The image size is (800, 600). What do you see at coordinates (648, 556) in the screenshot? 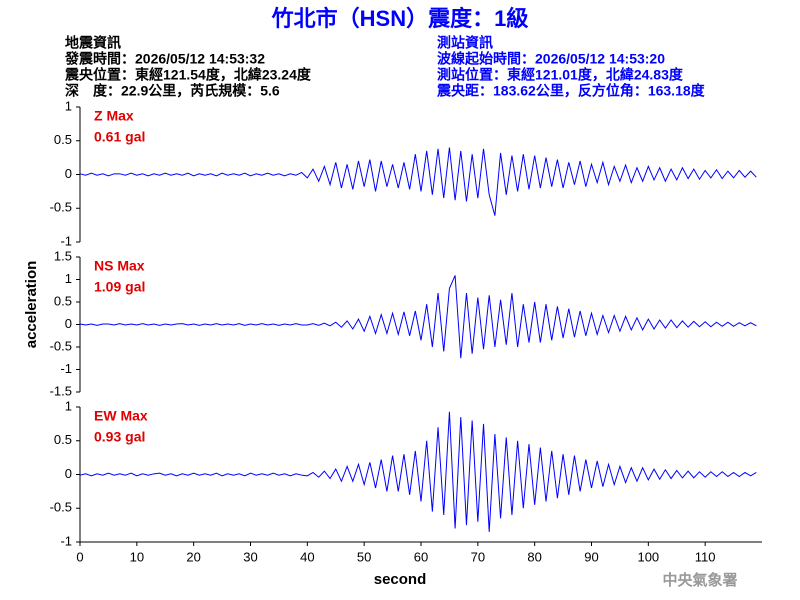
I see `x-tick-label: 100` at bounding box center [648, 556].